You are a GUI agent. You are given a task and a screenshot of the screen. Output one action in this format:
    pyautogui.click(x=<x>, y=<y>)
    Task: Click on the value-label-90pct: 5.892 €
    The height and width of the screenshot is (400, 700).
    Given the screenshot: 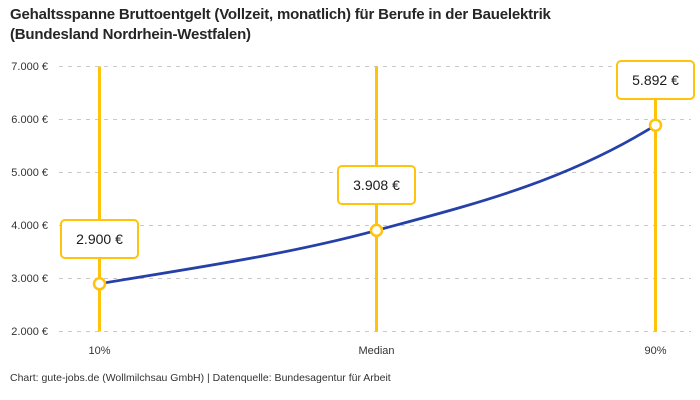 What is the action you would take?
    pyautogui.click(x=655, y=80)
    